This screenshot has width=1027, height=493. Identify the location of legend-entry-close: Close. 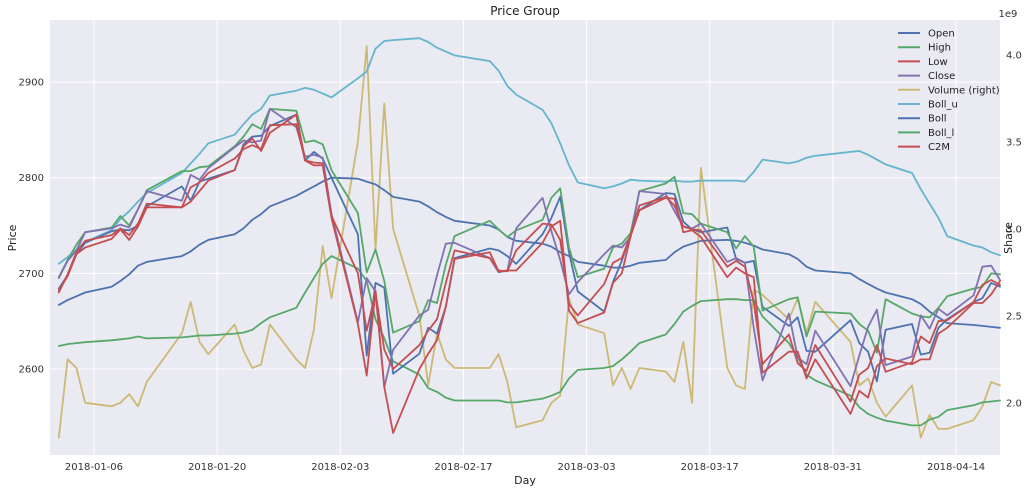
(941, 76).